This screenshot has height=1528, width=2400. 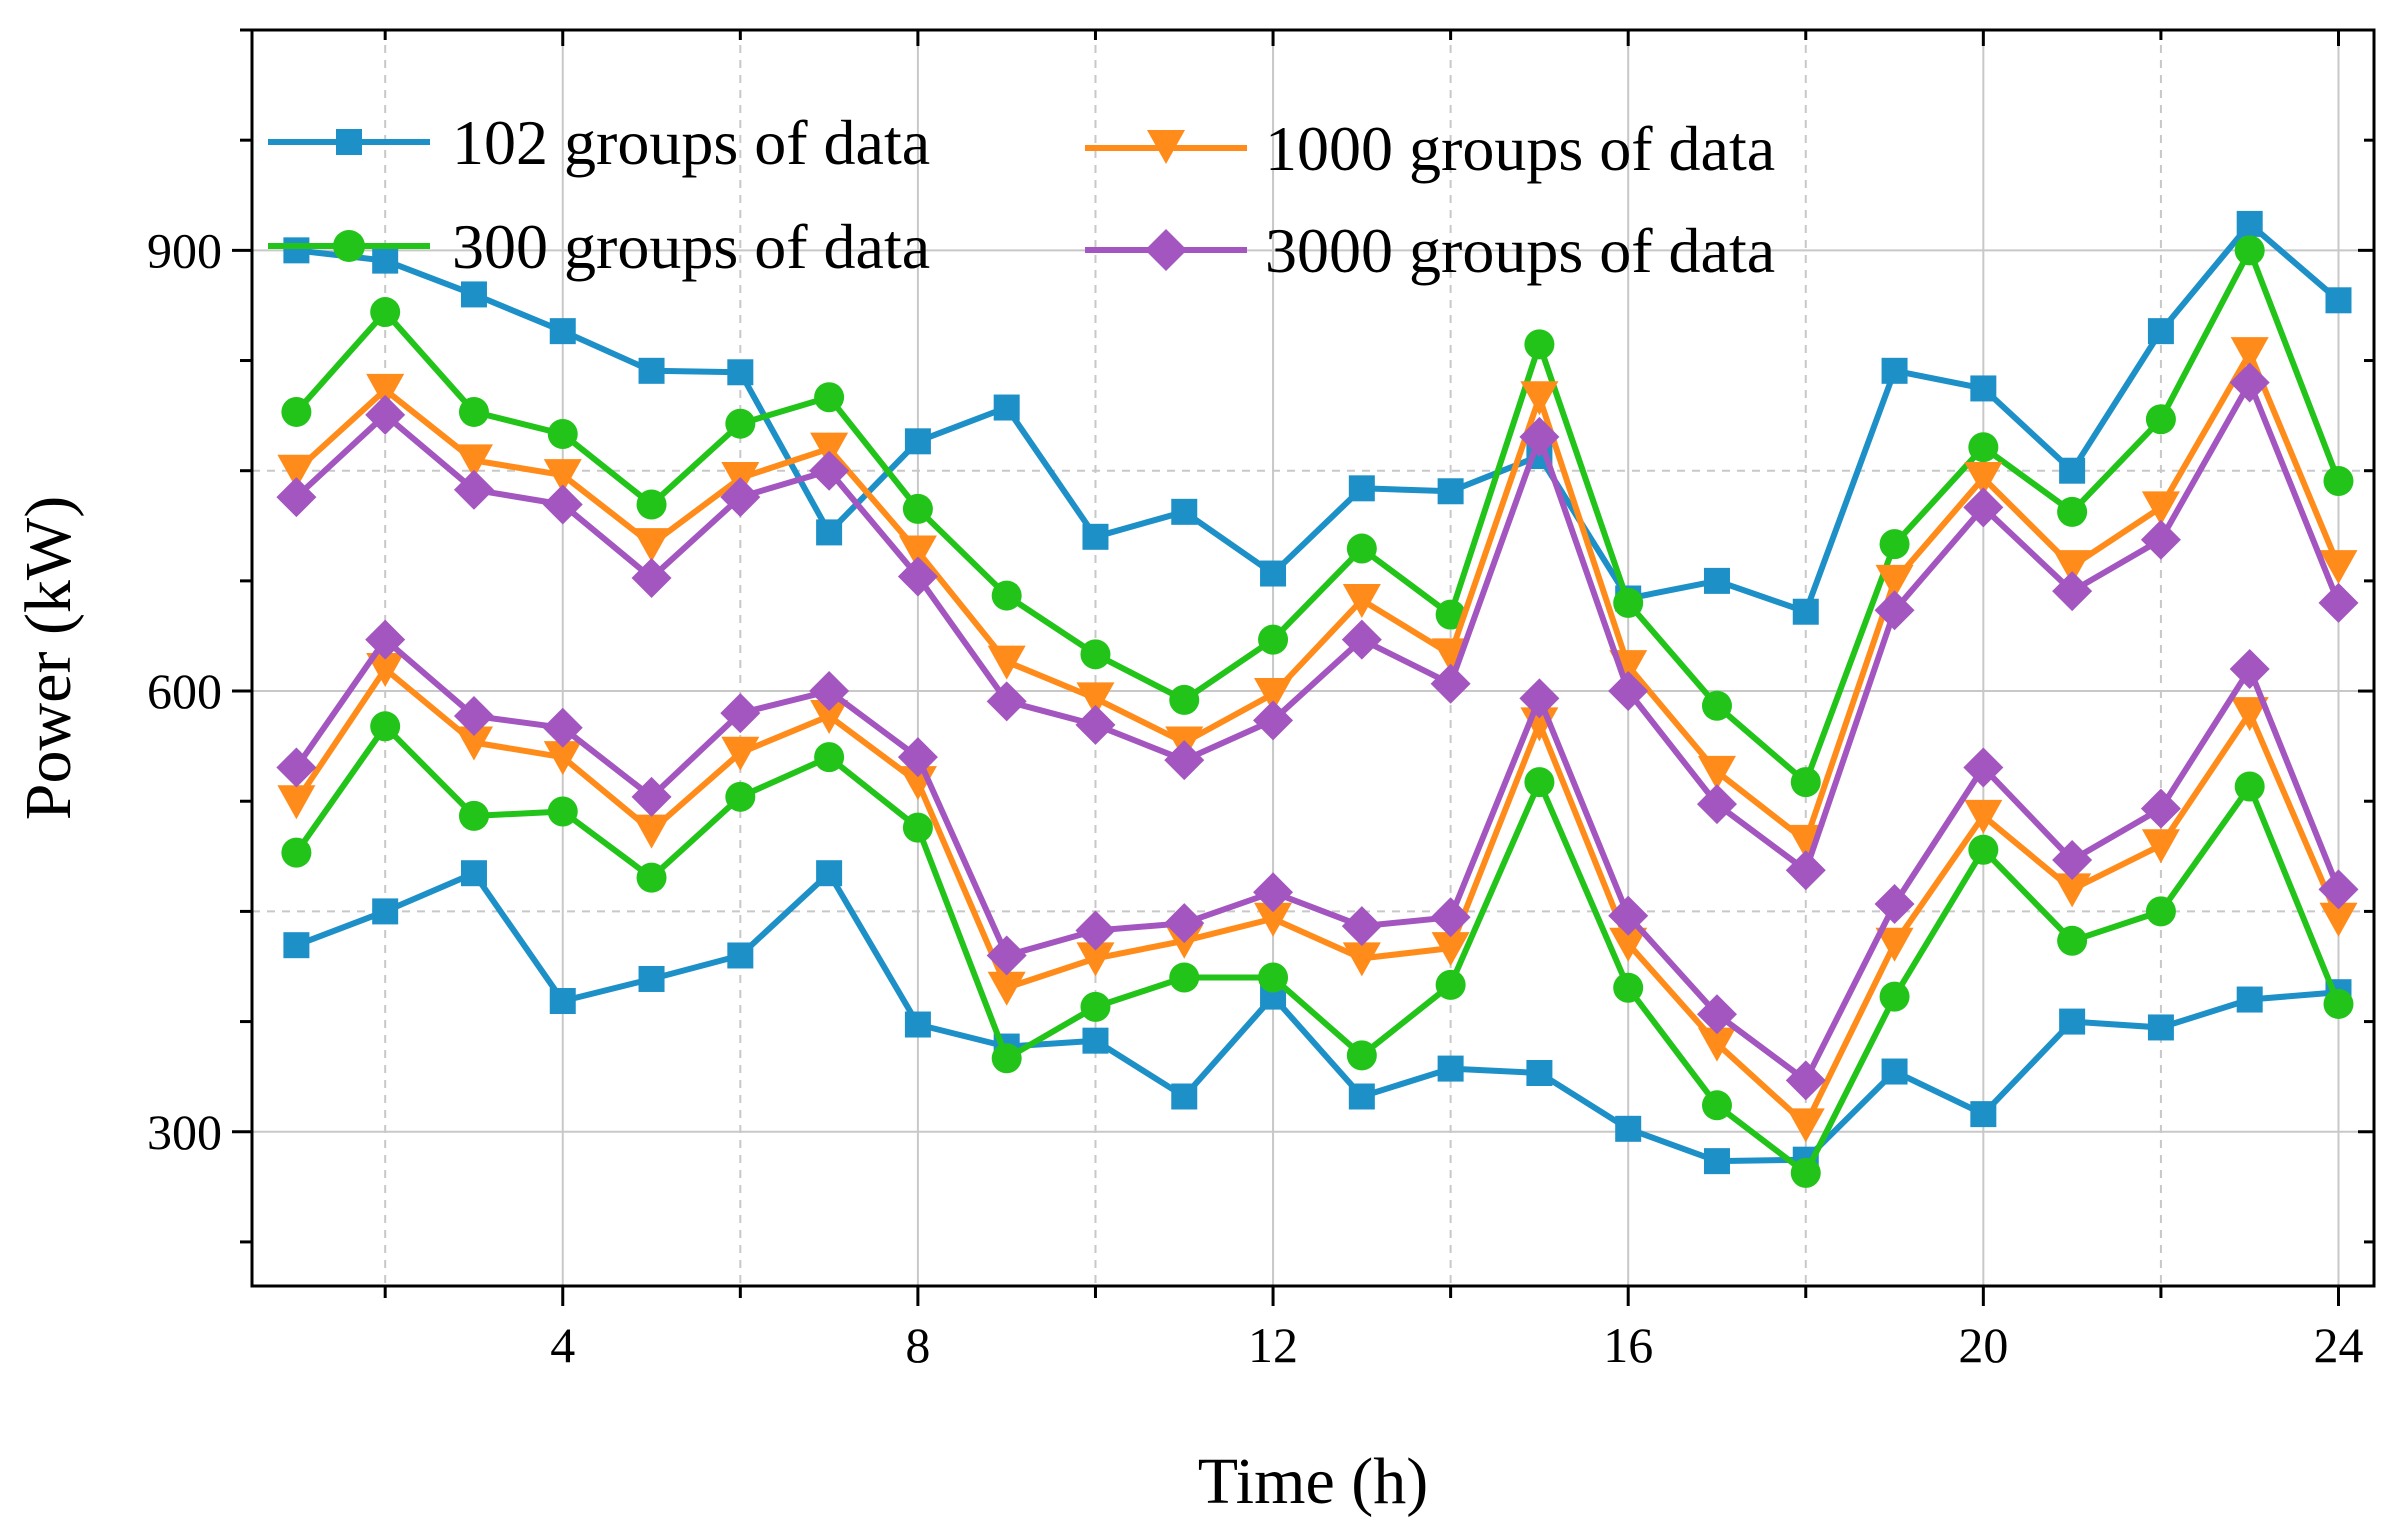 What do you see at coordinates (1520, 250) in the screenshot?
I see `legend-label-3000: 3000 groups of data` at bounding box center [1520, 250].